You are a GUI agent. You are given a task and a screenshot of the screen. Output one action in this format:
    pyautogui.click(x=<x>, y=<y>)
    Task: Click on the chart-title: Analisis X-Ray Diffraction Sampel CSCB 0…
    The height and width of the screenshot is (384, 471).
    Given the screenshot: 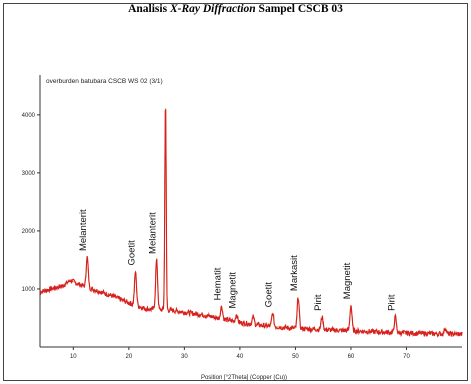 What is the action you would take?
    pyautogui.click(x=235, y=9)
    